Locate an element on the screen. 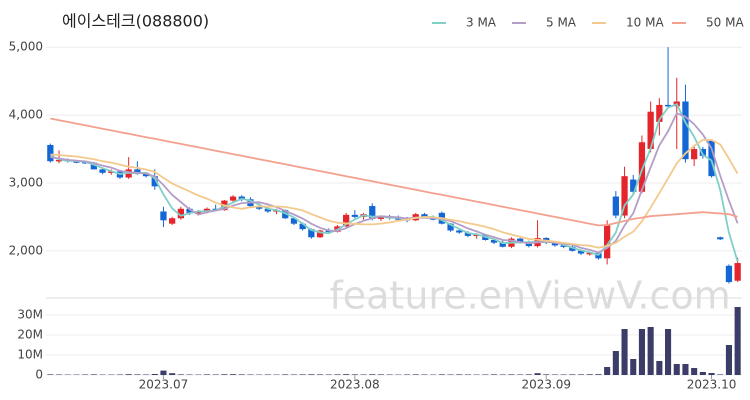 This screenshot has width=750, height=400. y-tick-label: 2,000 is located at coordinates (26, 250).